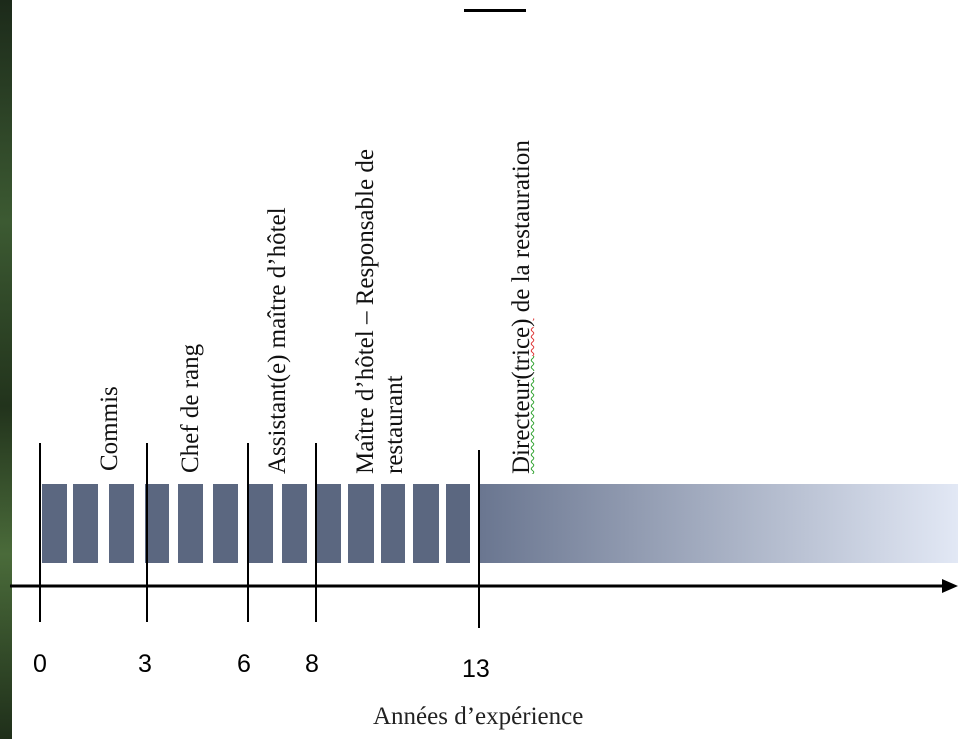  Describe the element at coordinates (478, 716) in the screenshot. I see `axis-title: Années d’expérience` at that location.